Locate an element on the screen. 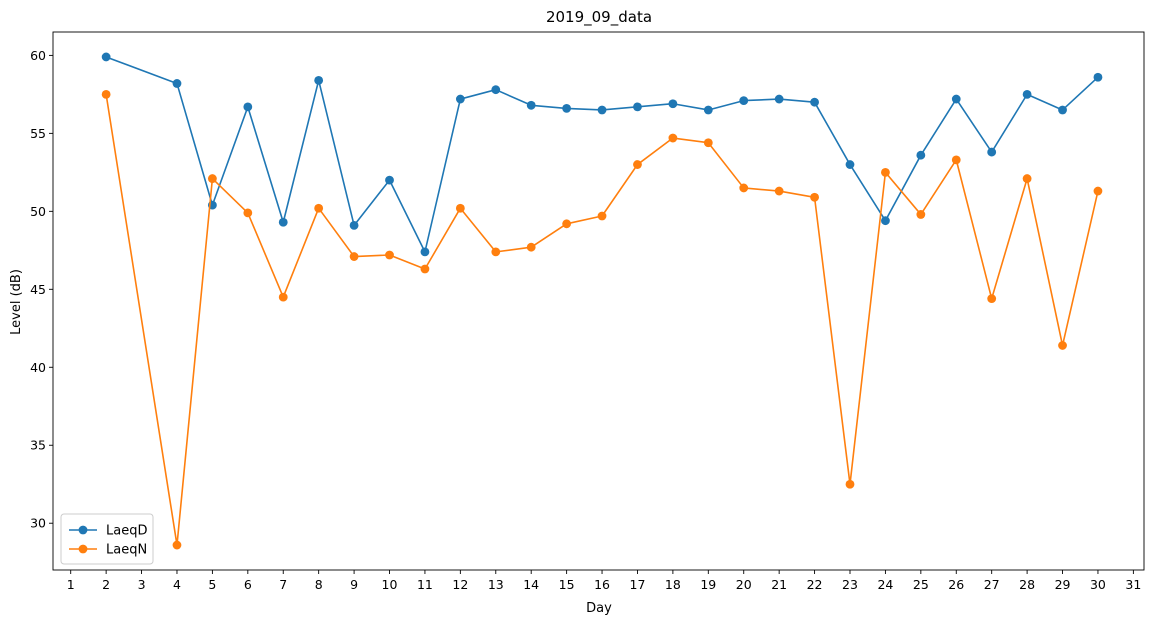 Image resolution: width=1151 pixels, height=624 pixels. x-tick-label: 7 is located at coordinates (283, 584).